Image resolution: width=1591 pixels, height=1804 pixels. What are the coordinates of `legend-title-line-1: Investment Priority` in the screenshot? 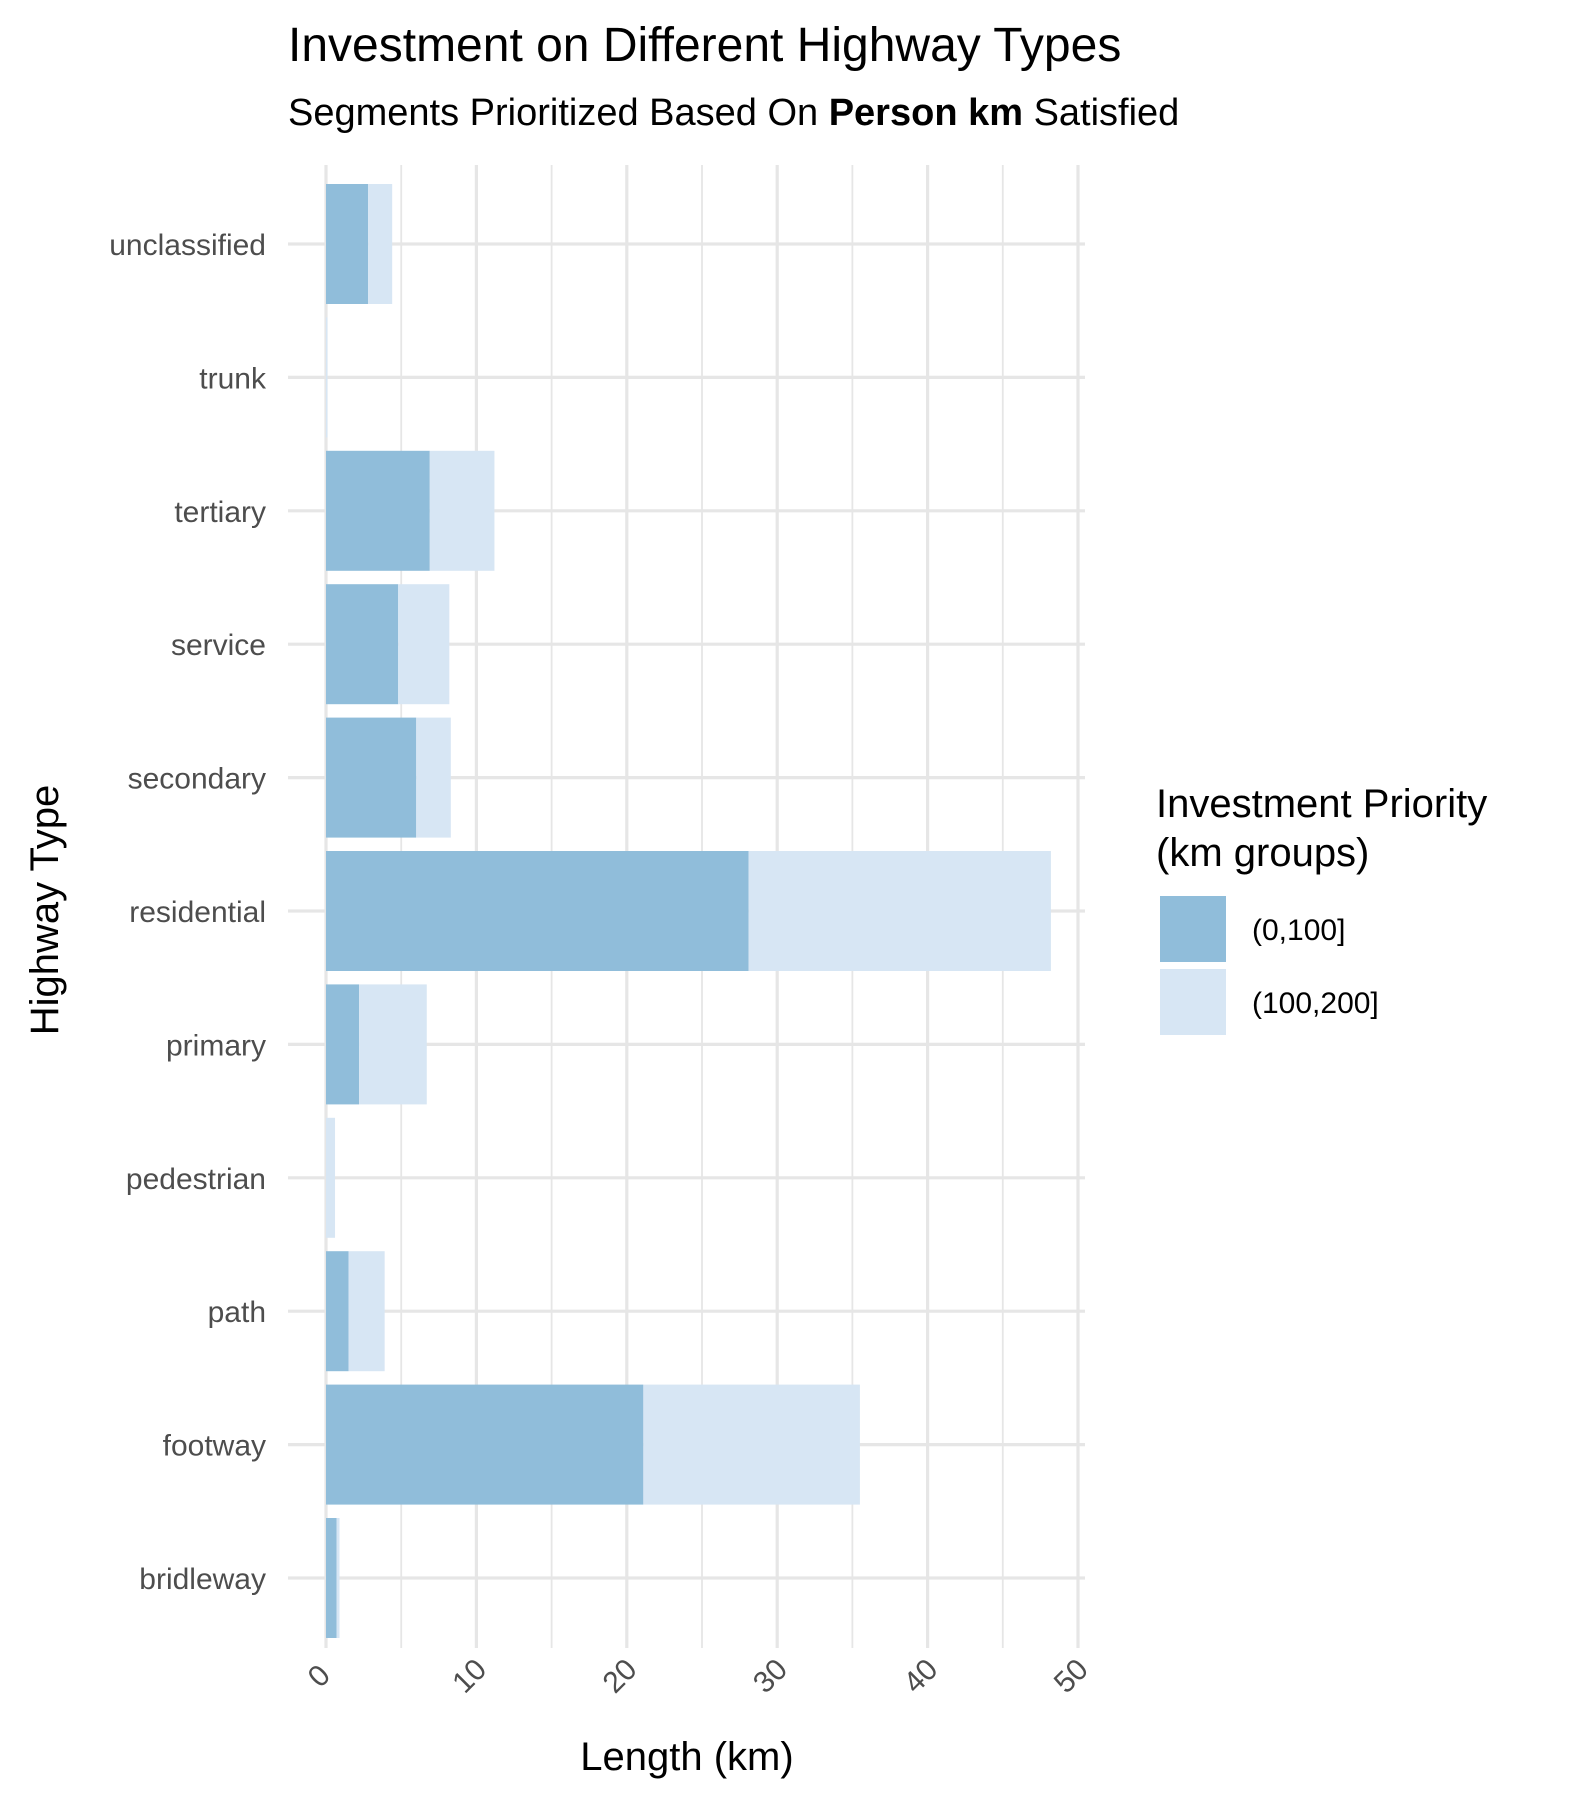 It's located at (1321, 804).